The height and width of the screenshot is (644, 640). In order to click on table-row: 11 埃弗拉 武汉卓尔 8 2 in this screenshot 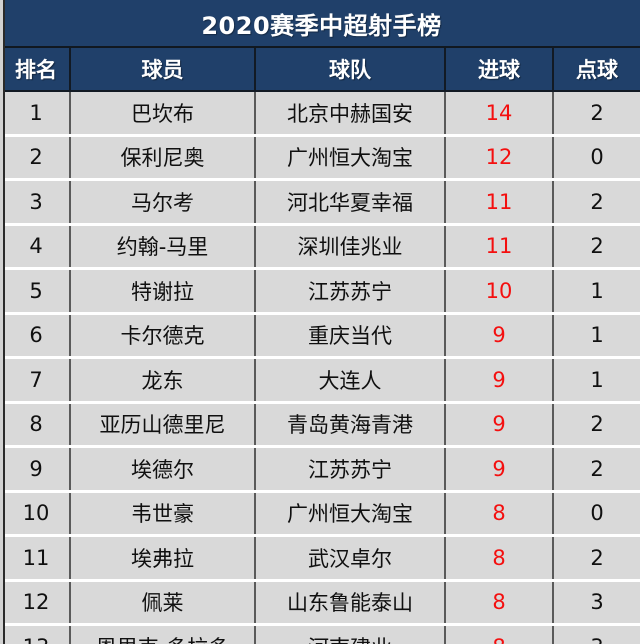, I will do `click(321, 558)`.